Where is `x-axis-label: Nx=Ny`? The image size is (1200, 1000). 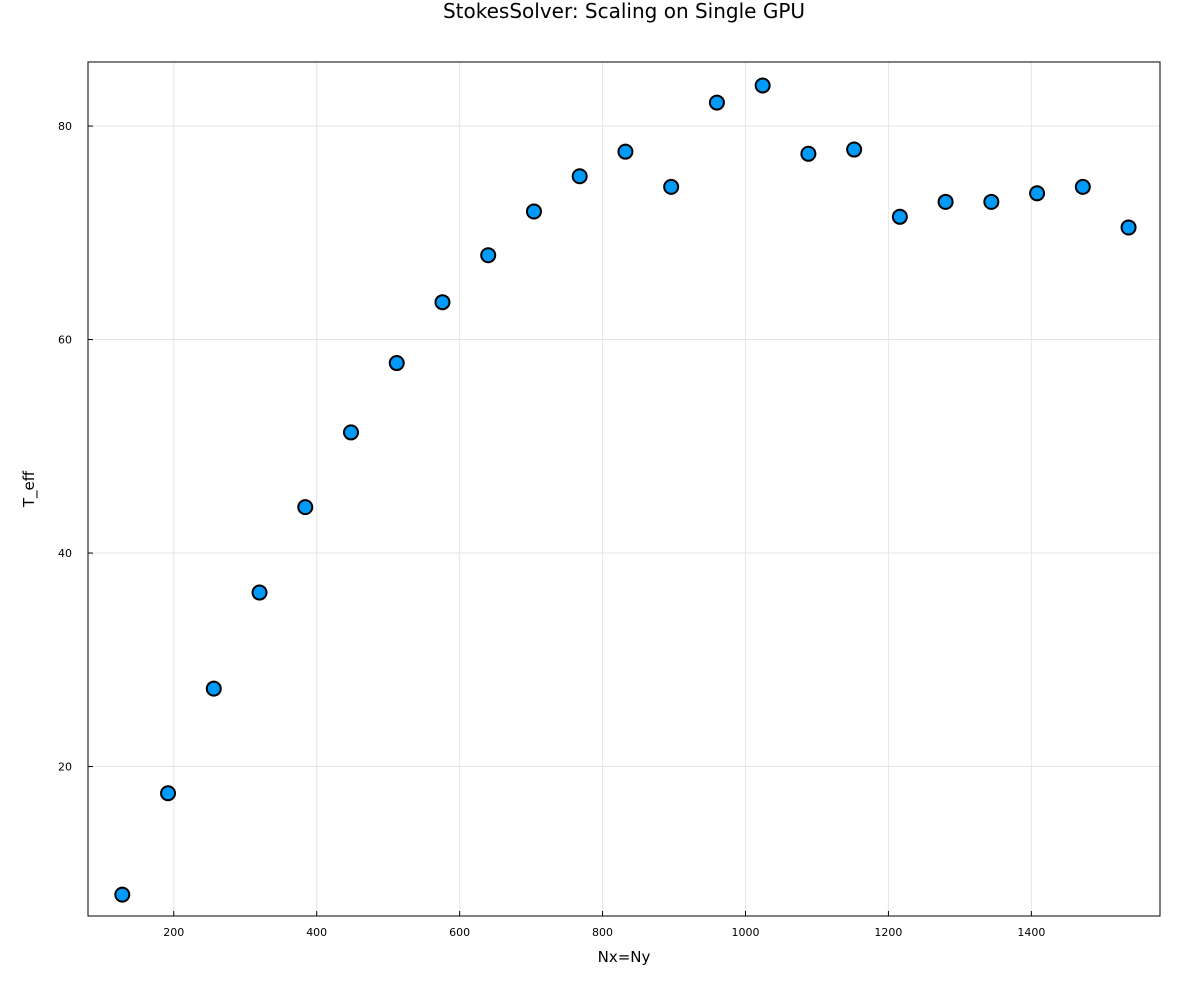 x-axis-label: Nx=Ny is located at coordinates (624, 957).